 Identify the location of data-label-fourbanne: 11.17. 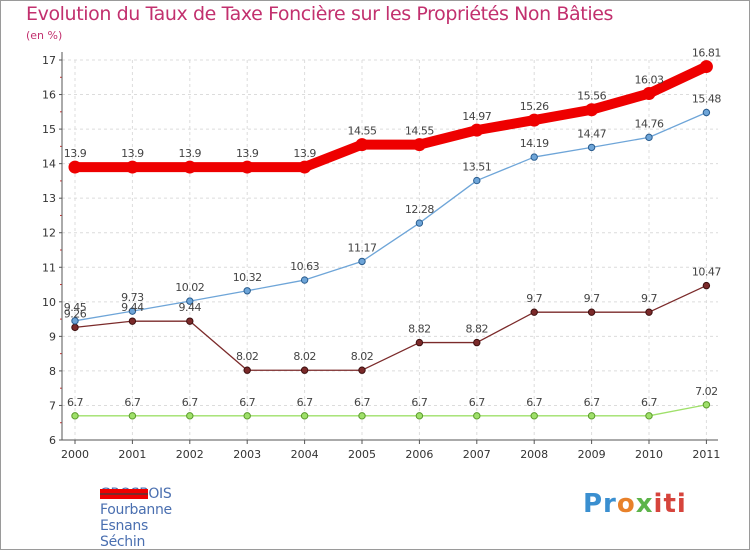
(362, 247).